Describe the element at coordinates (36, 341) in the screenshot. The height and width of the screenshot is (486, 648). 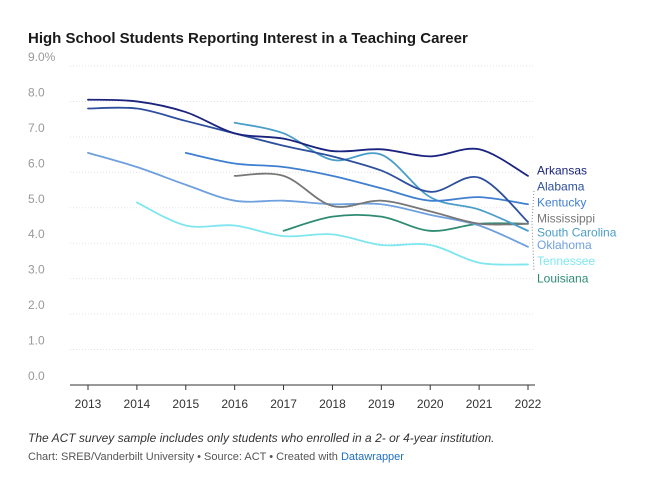
I see `y-tick-label: 1.0` at that location.